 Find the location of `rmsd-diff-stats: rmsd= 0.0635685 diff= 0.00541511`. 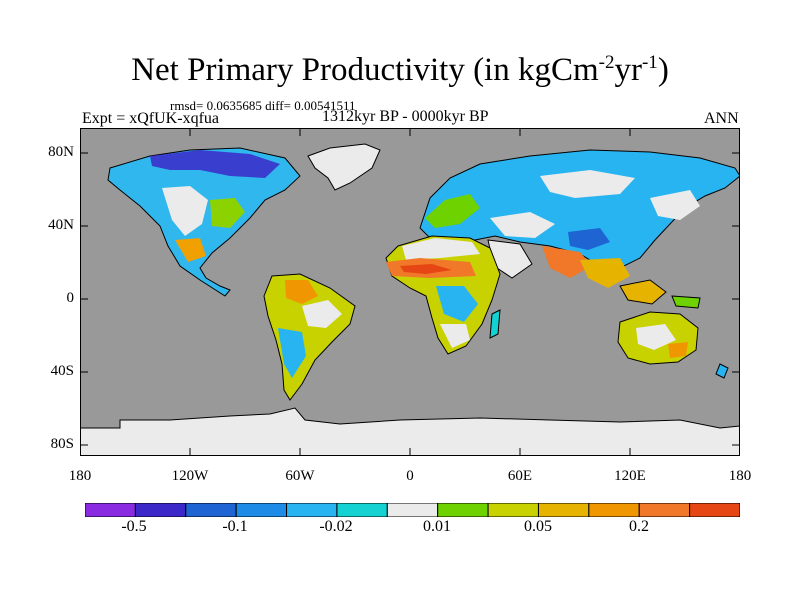

rmsd-diff-stats: rmsd= 0.0635685 diff= 0.00541511 is located at coordinates (263, 105).